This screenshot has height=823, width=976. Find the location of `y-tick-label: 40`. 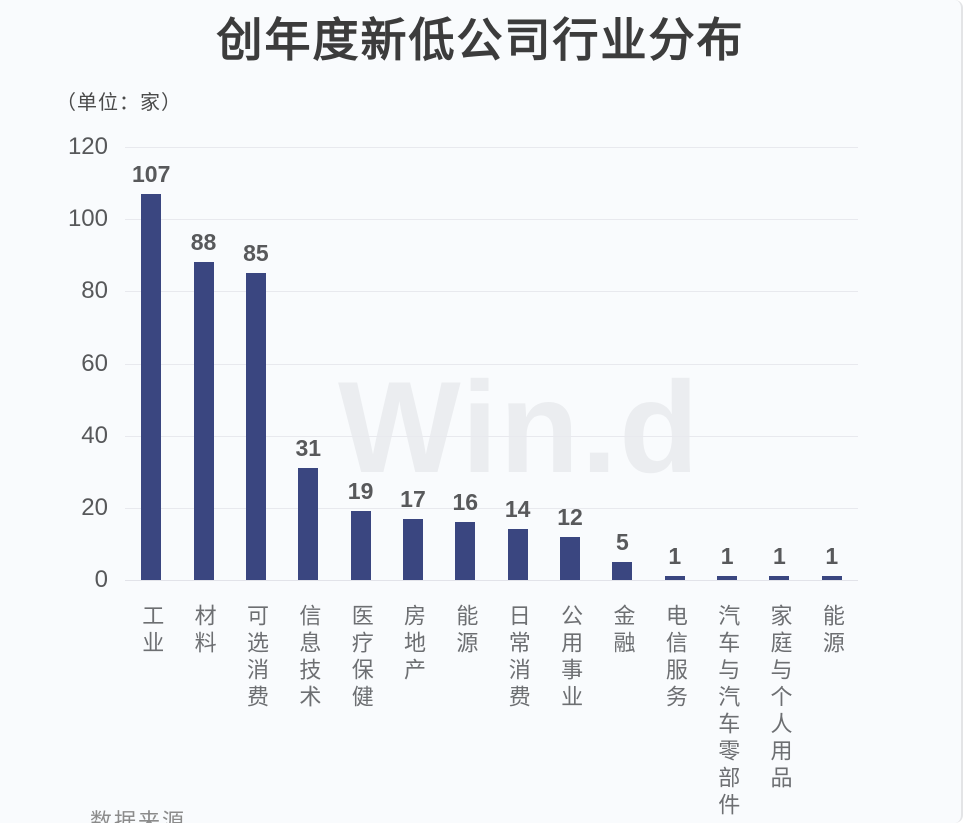

y-tick-label: 40 is located at coordinates (94, 435).